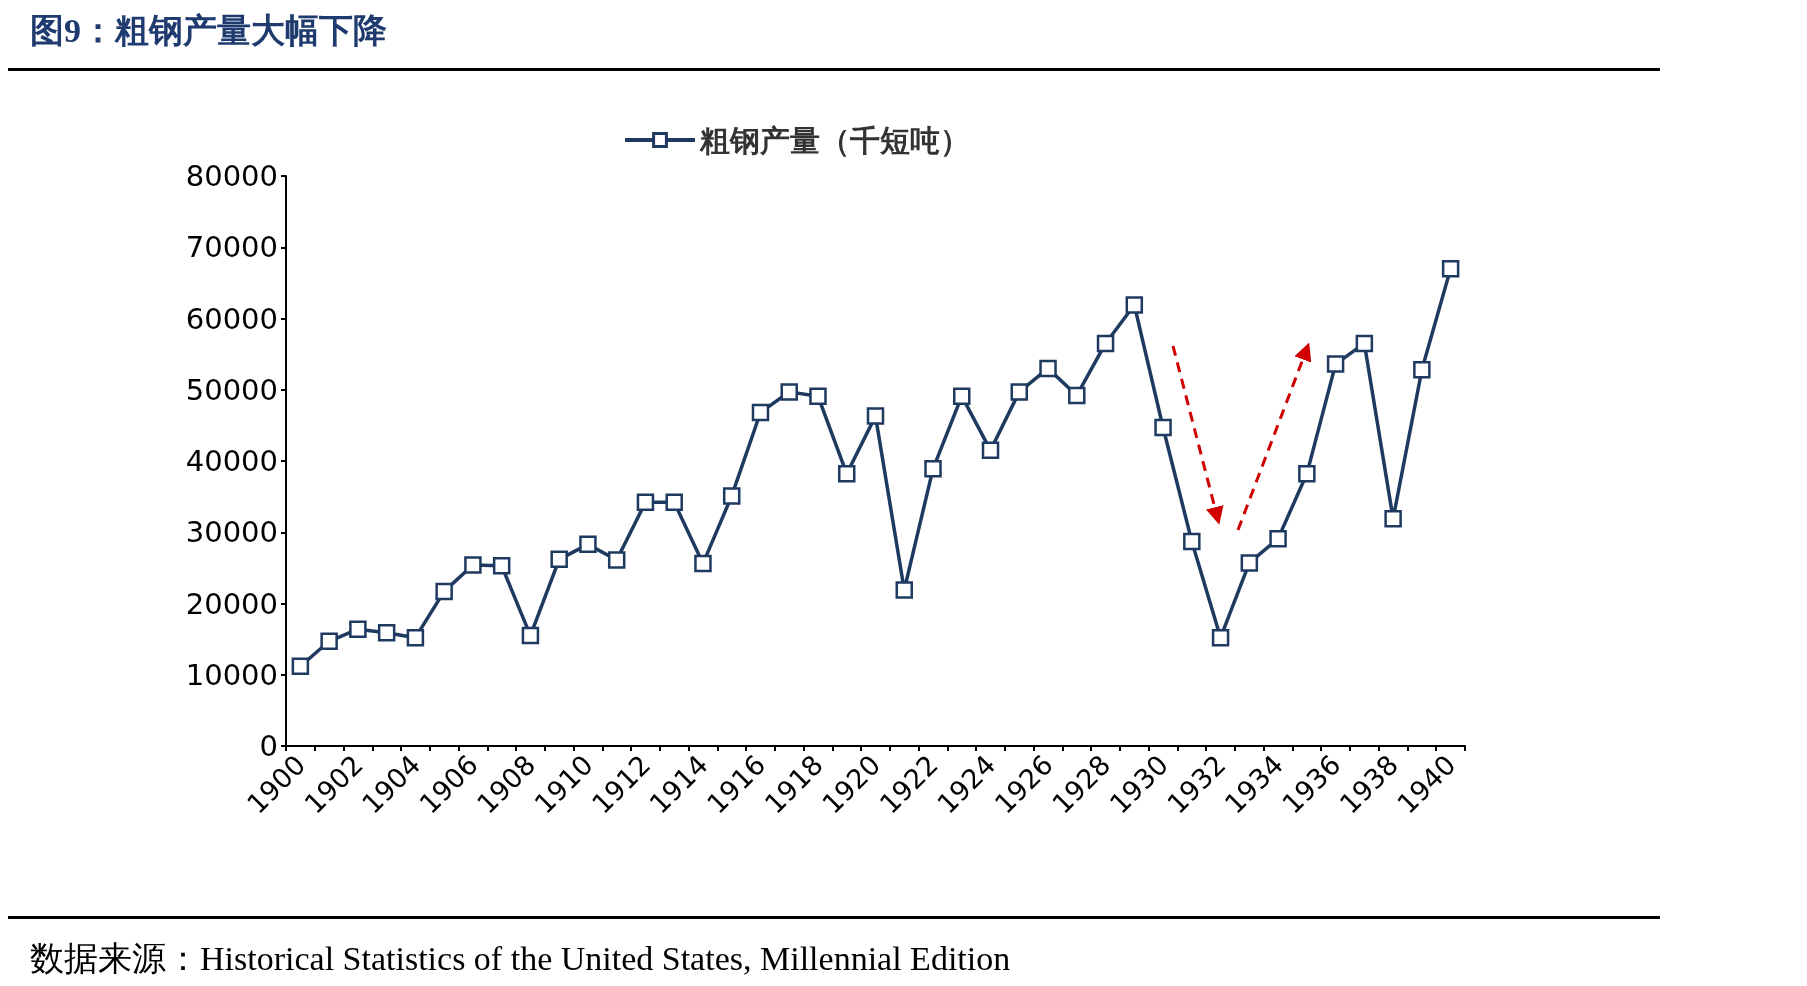 The image size is (1807, 986). Describe the element at coordinates (231, 318) in the screenshot. I see `y-tick-label: 60000` at that location.